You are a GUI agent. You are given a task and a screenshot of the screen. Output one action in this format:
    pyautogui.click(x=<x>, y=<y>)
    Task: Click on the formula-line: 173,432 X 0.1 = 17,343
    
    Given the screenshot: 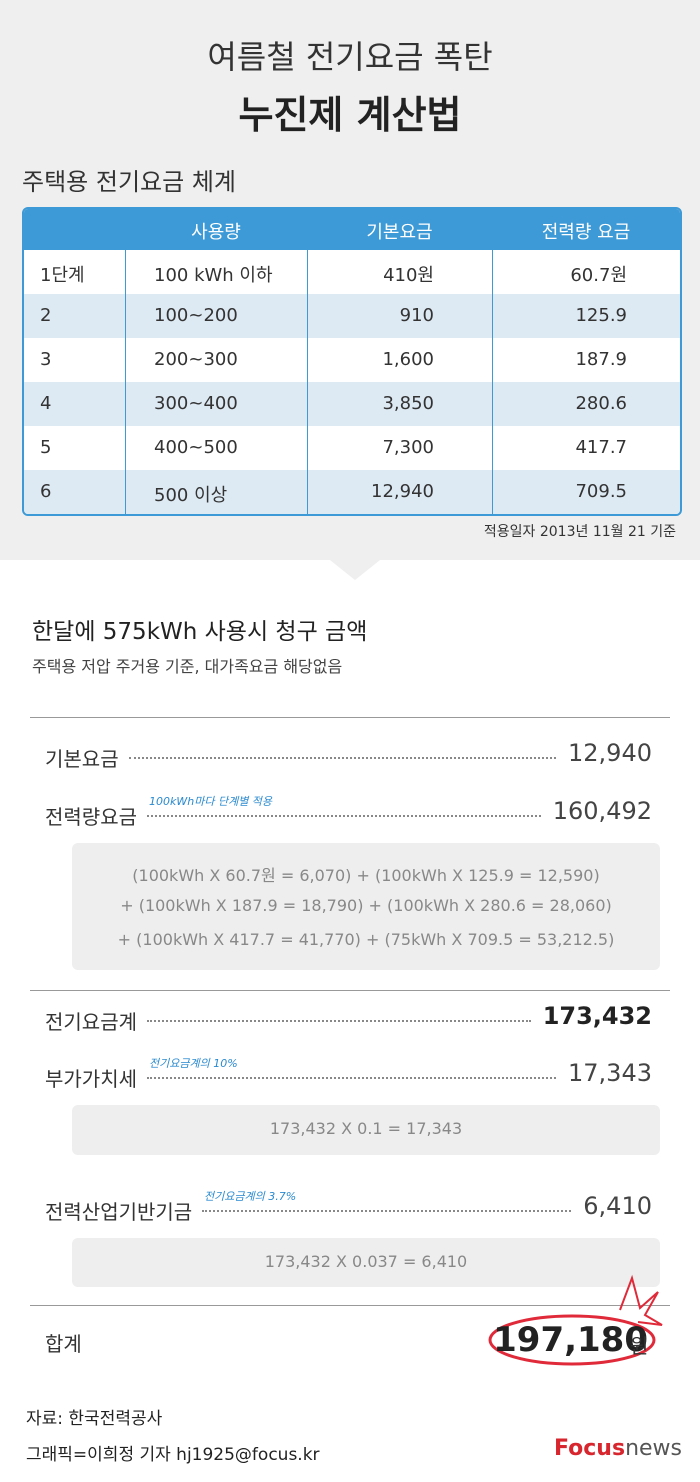 What is the action you would take?
    pyautogui.click(x=366, y=1128)
    